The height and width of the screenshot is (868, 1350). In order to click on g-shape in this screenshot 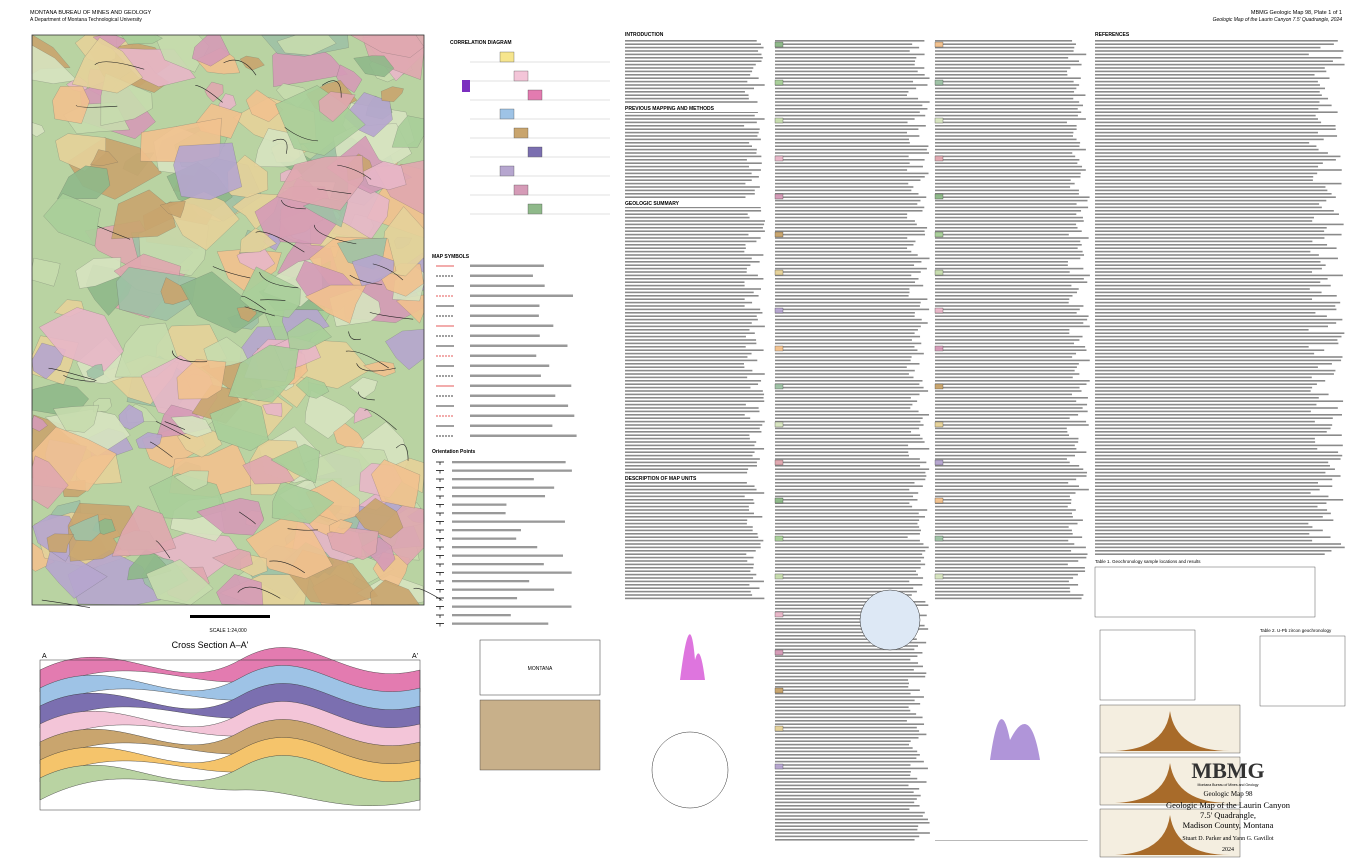, I will do `click(536, 133)`.